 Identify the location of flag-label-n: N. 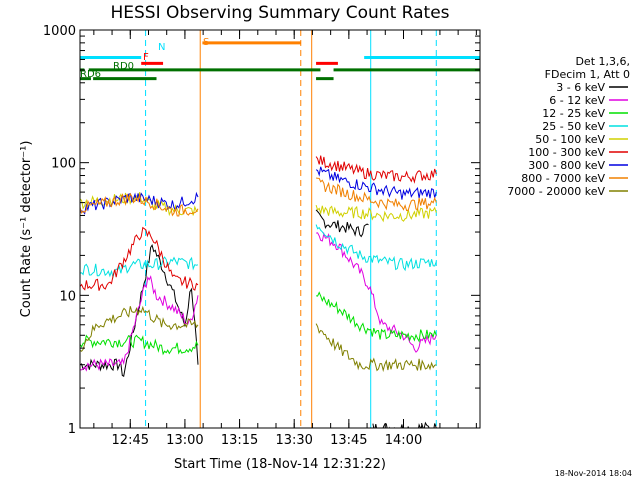
(161, 47).